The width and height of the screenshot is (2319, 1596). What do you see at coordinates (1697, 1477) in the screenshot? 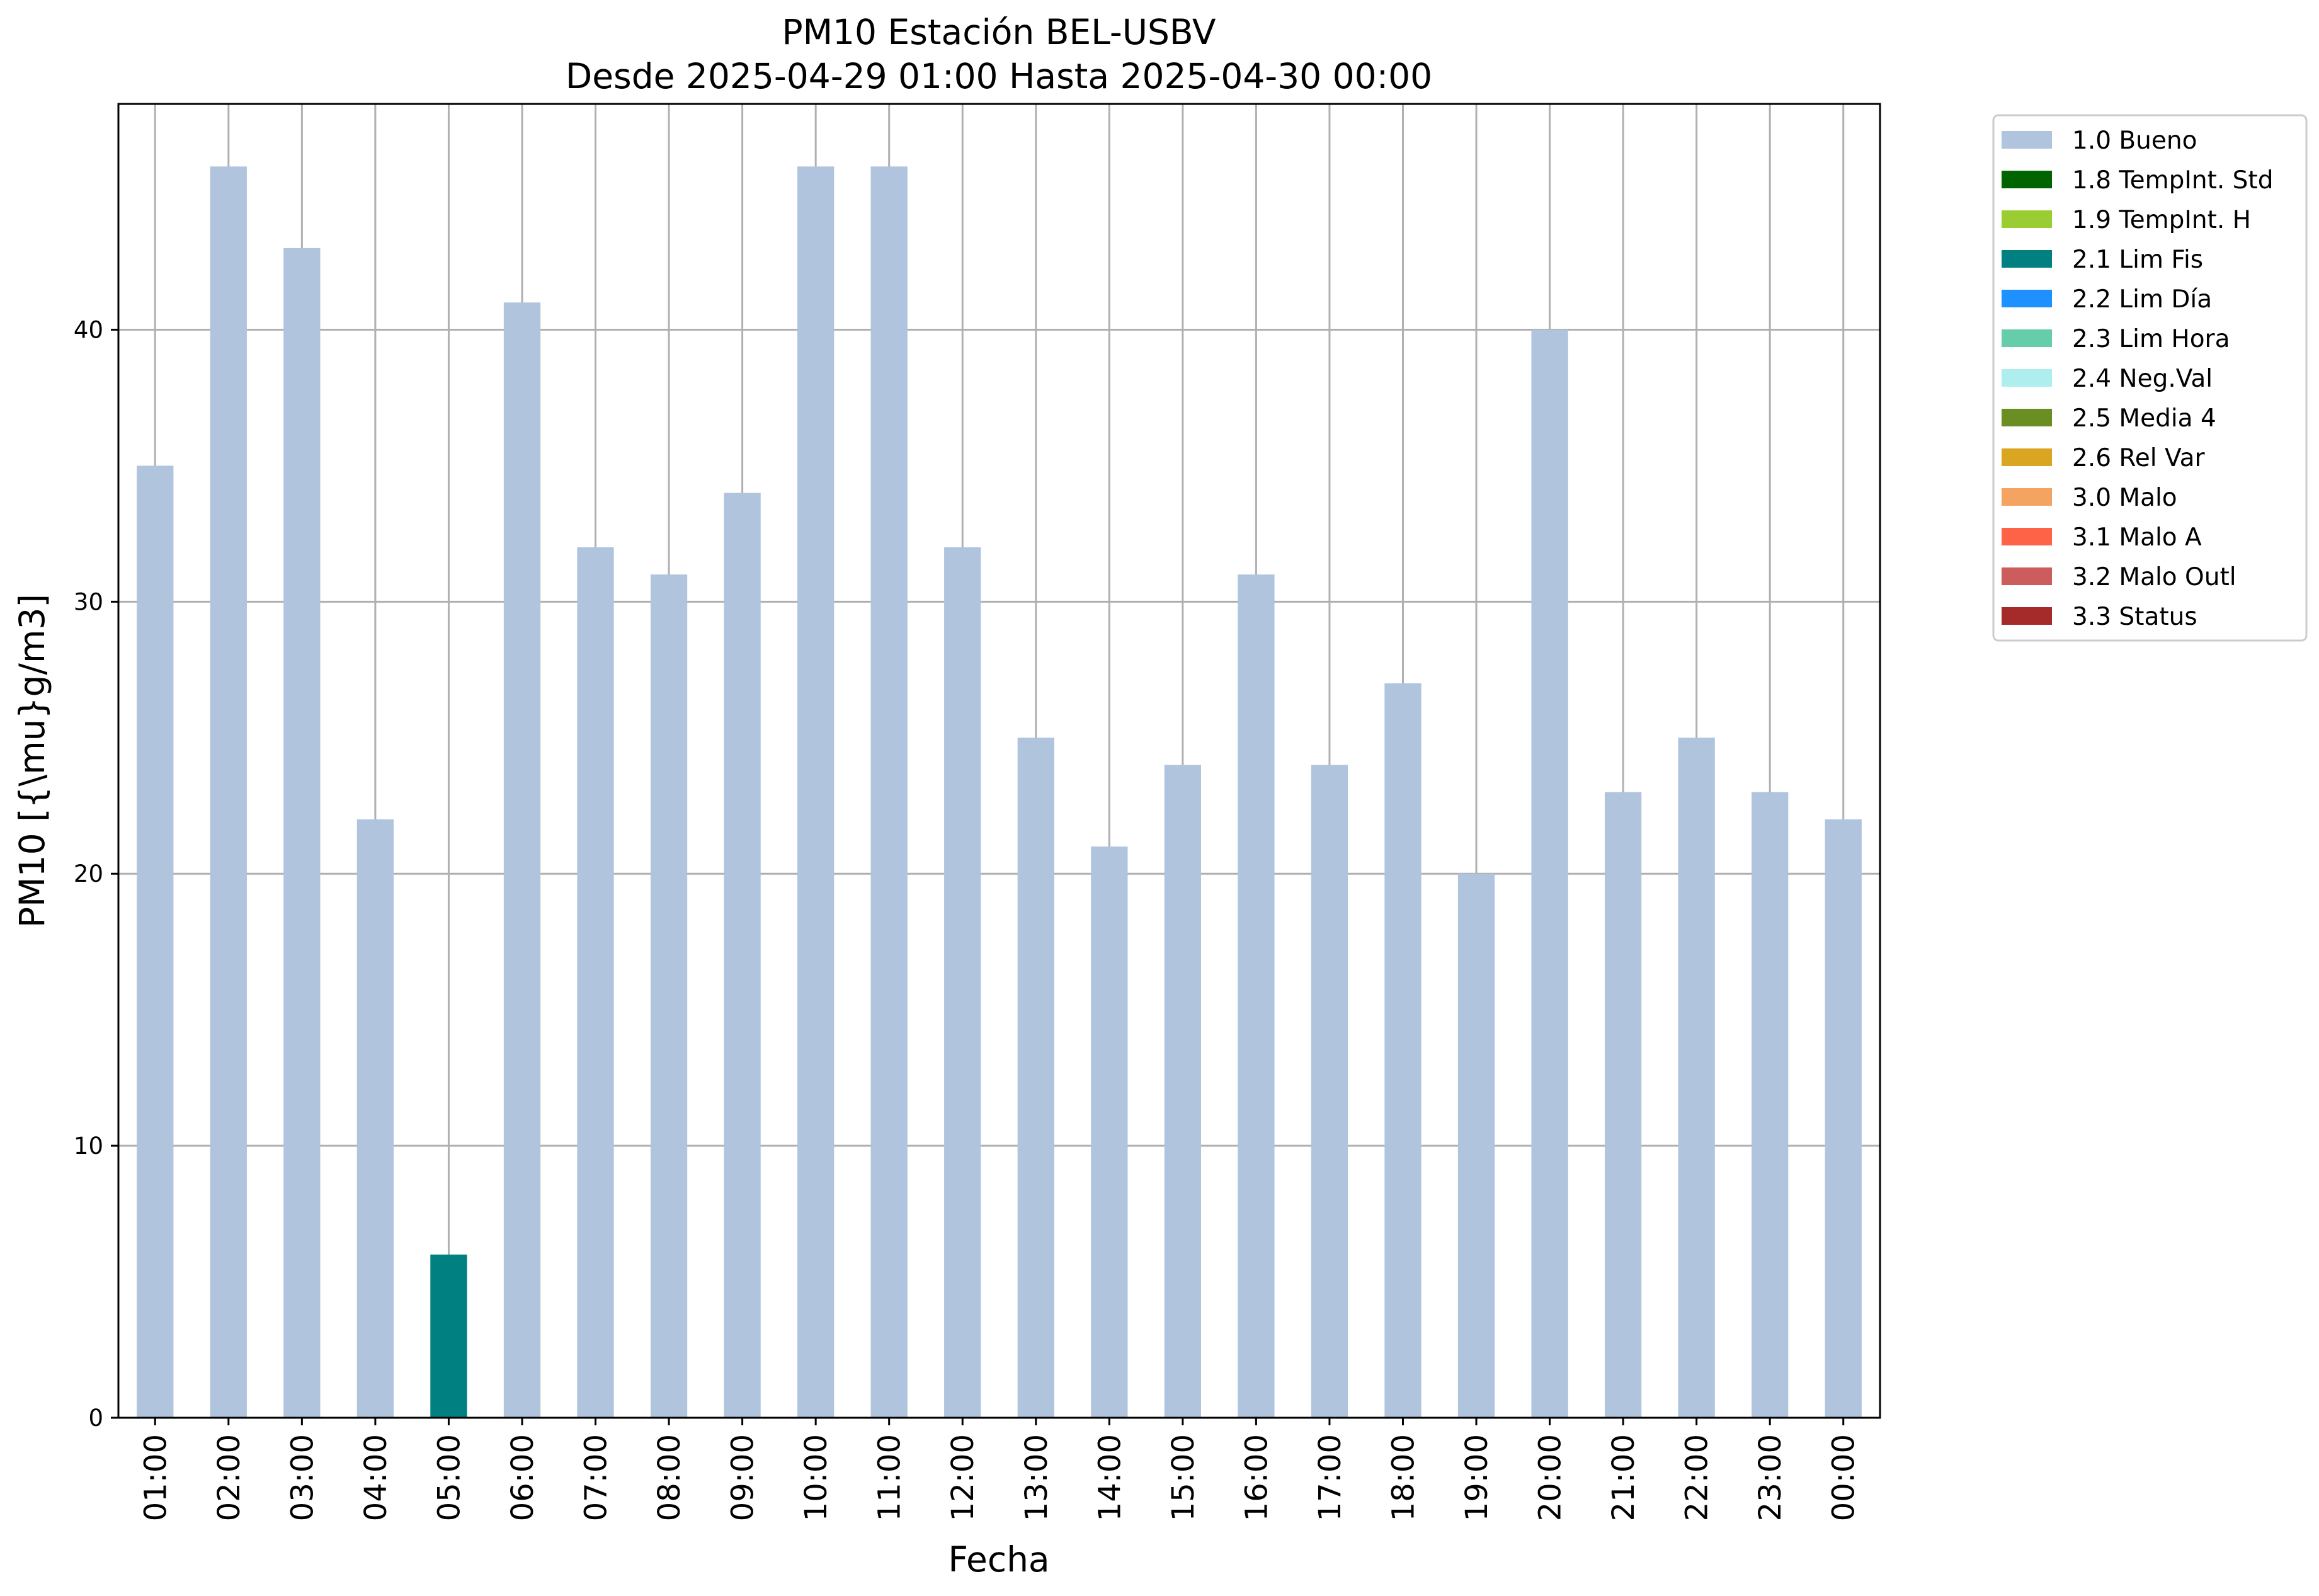
I see `x-tick-label: 22:00` at bounding box center [1697, 1477].